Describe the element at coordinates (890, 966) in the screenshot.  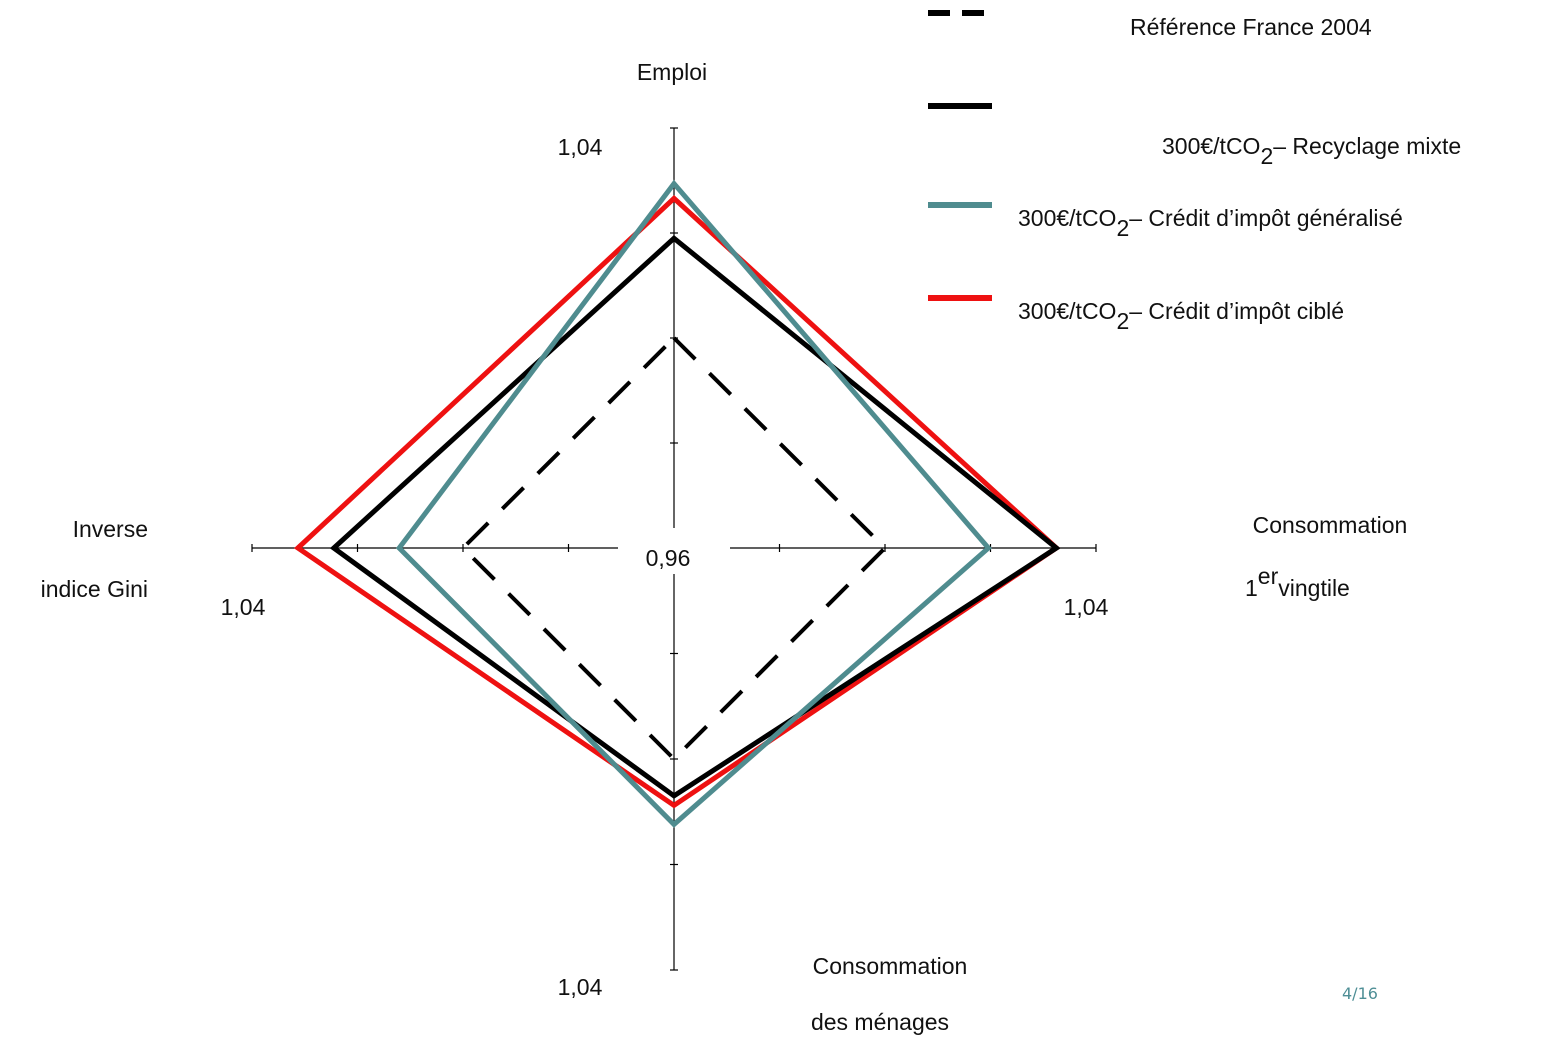
I see `axis-title-consommation-menages: Consommation` at that location.